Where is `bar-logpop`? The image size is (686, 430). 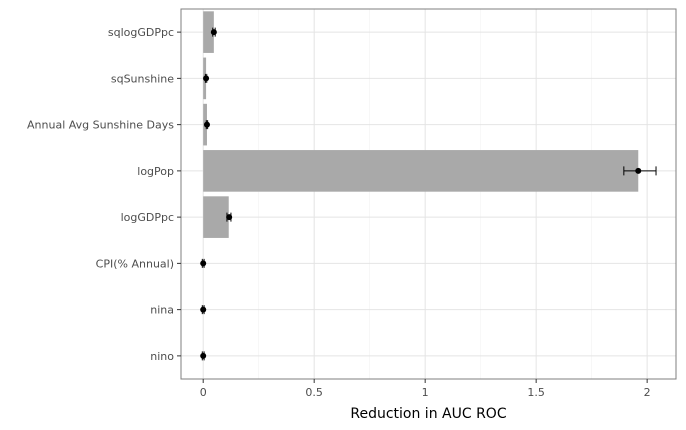
bar-logpop is located at coordinates (421, 171).